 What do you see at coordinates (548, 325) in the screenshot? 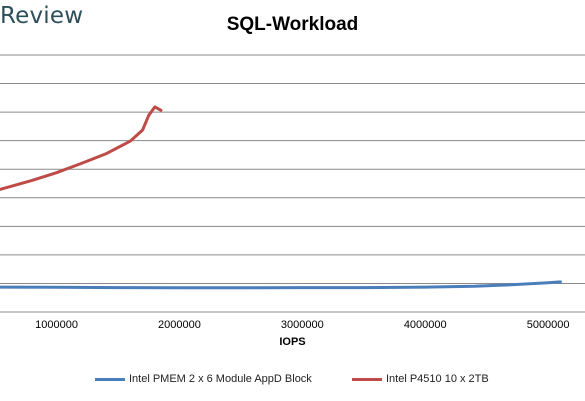
I see `x-tick-label: 5000000` at bounding box center [548, 325].